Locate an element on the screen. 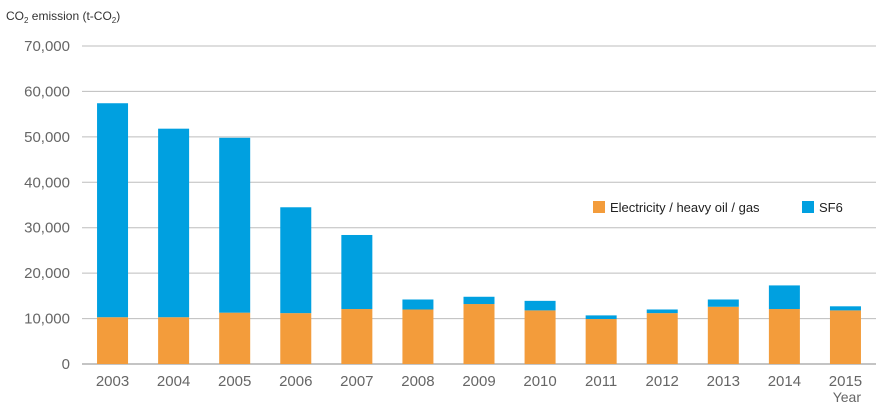 This screenshot has width=888, height=410. legend-label-electricity: Electricity / heavy oil / gas is located at coordinates (685, 207).